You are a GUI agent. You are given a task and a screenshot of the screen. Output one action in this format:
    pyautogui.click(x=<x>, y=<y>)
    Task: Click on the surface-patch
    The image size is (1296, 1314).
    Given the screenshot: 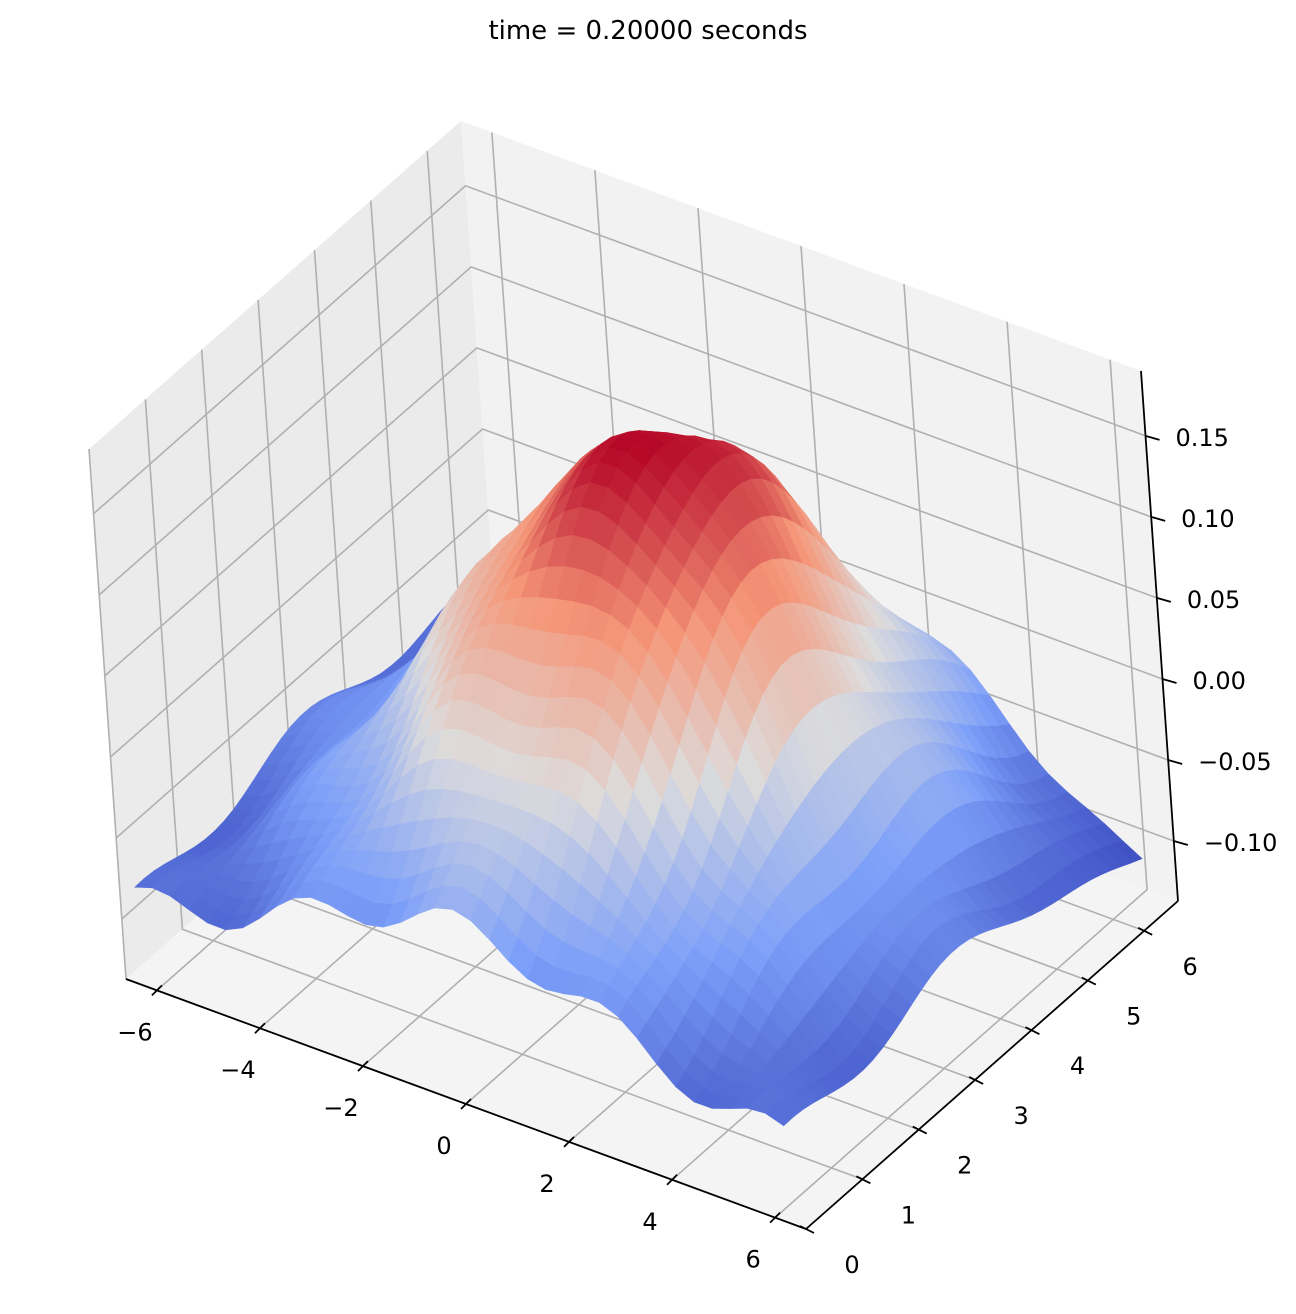 What is the action you would take?
    pyautogui.click(x=779, y=1115)
    